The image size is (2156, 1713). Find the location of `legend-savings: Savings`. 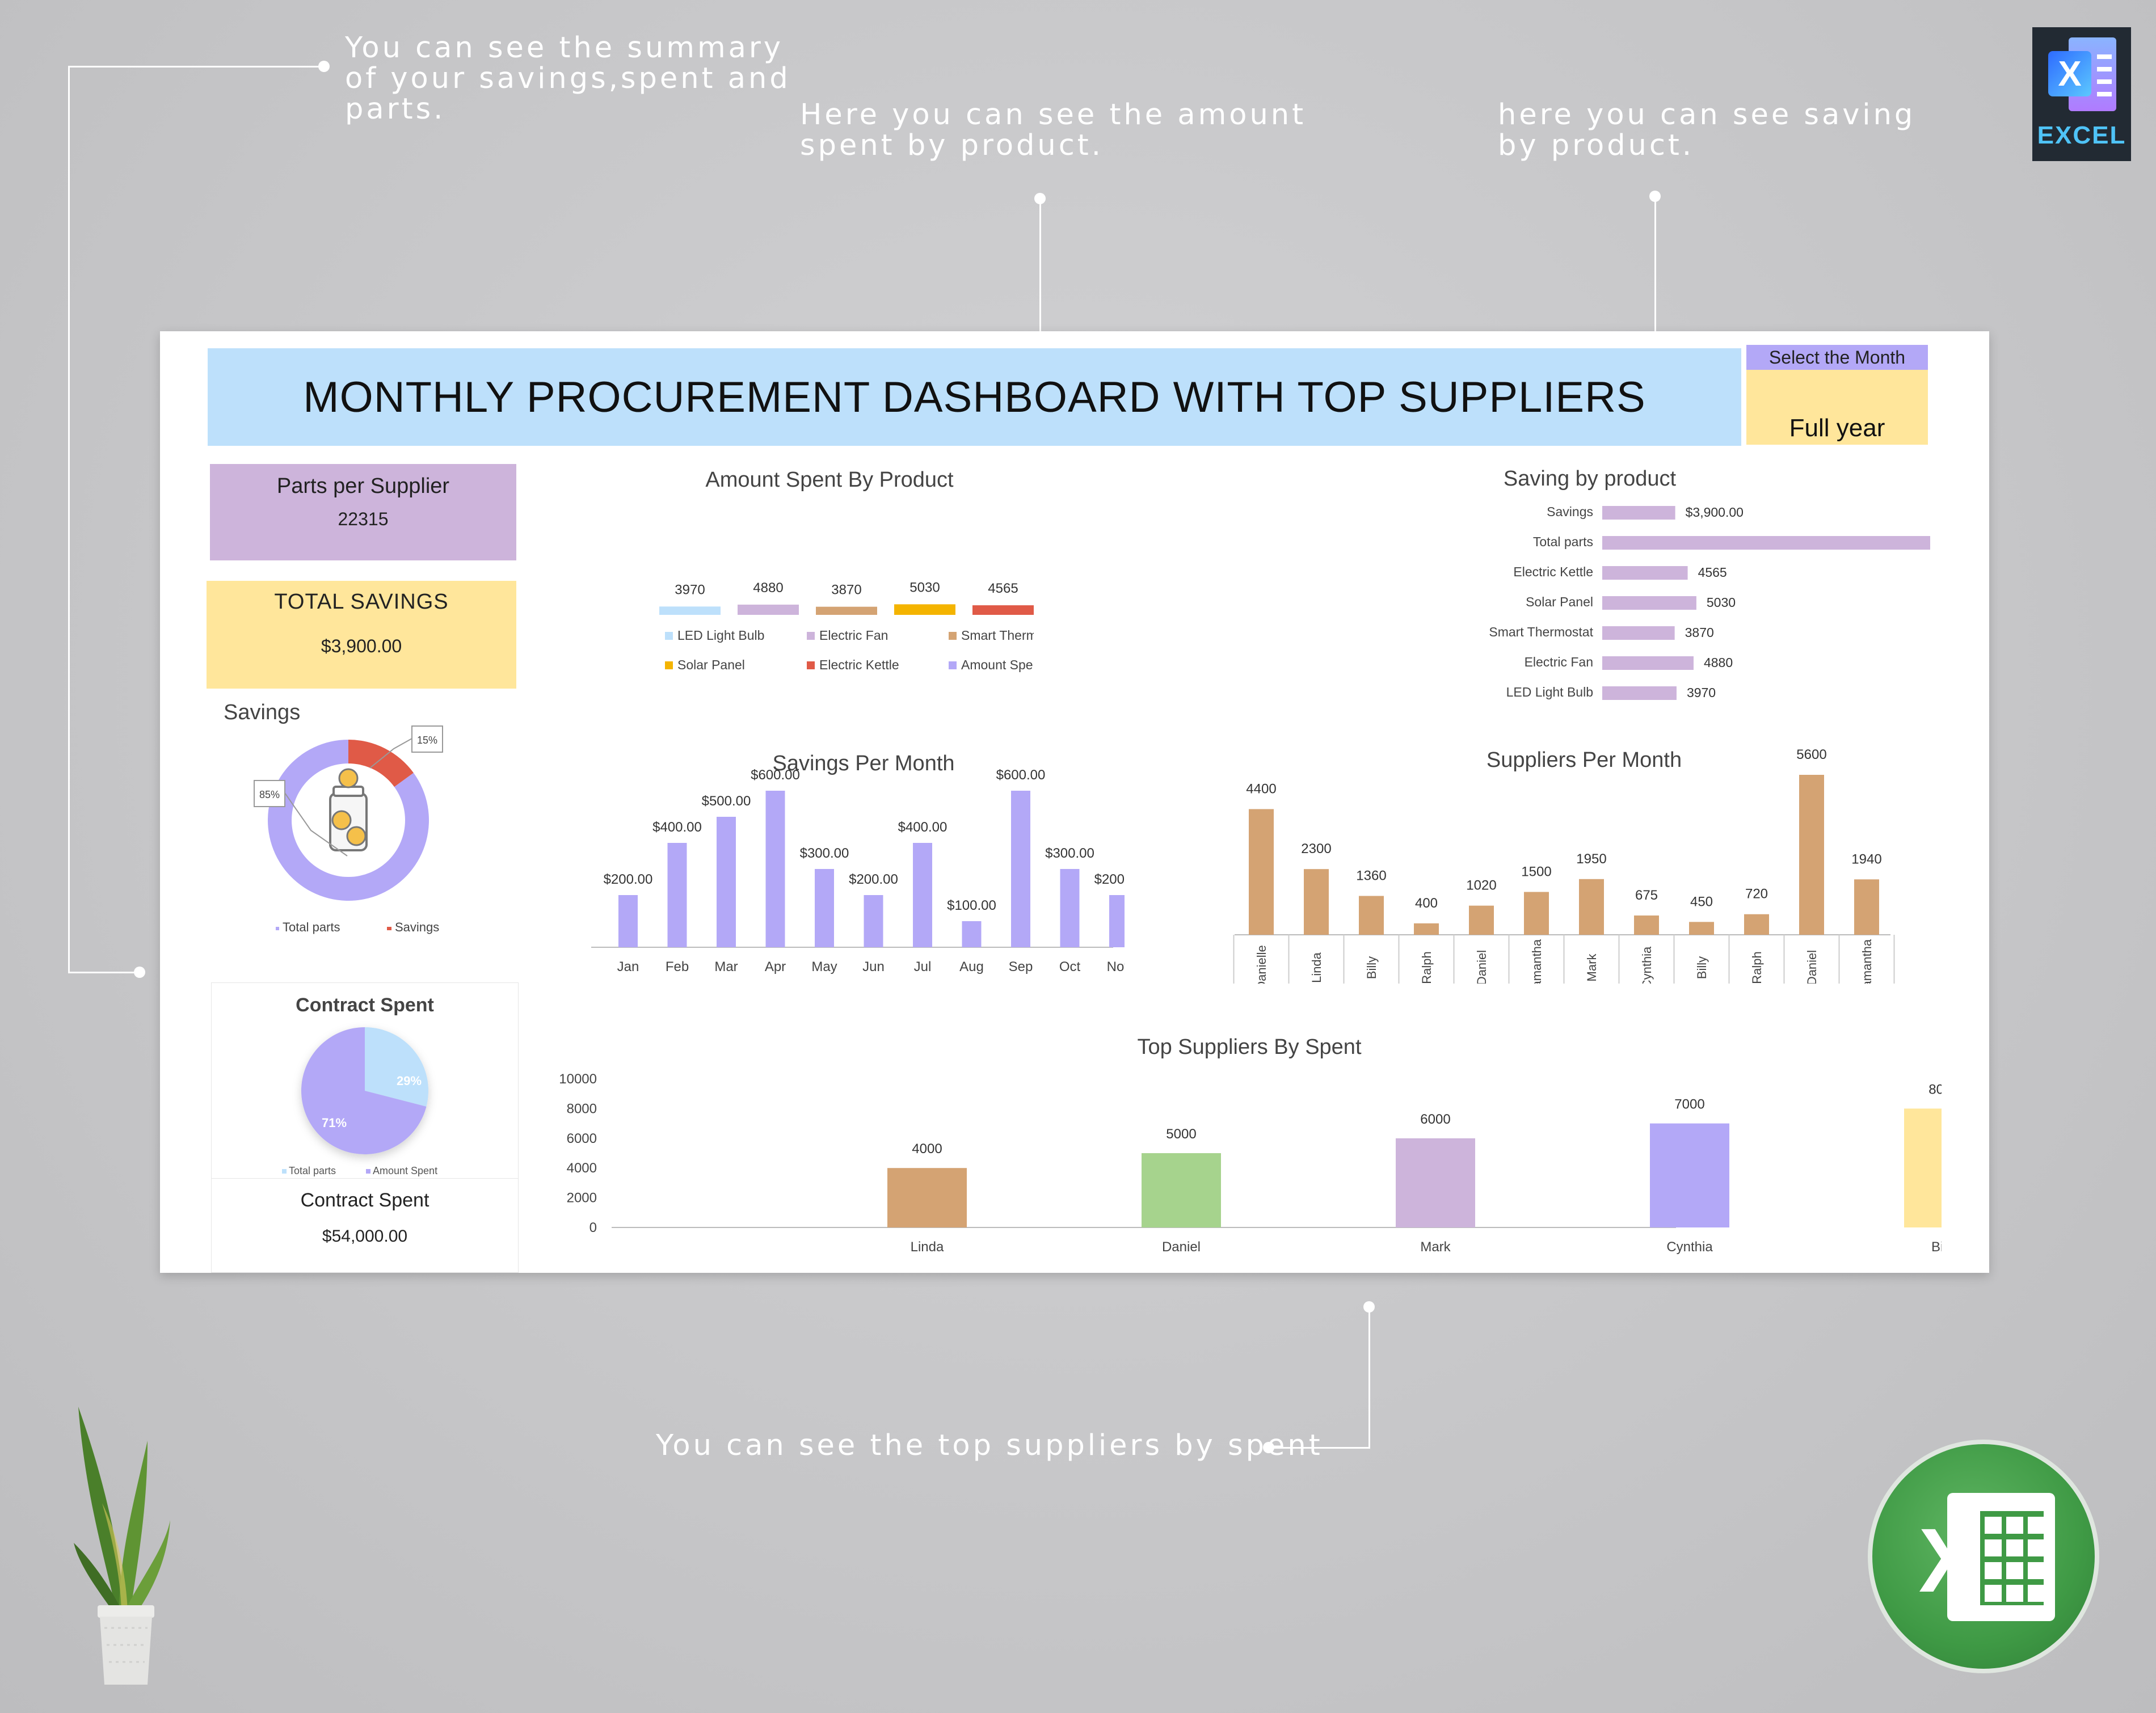

legend-savings: Savings is located at coordinates (417, 927).